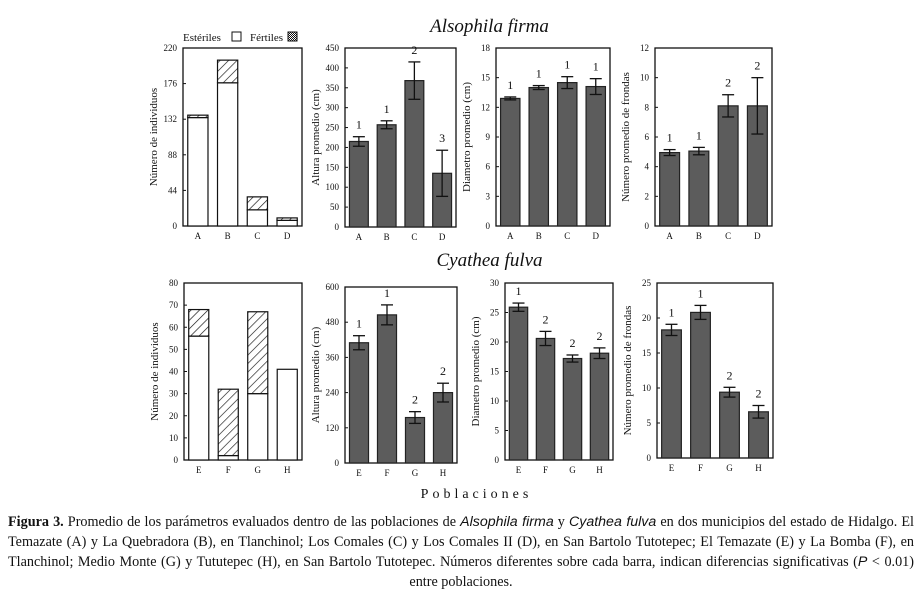 This screenshot has width=923, height=600. Describe the element at coordinates (202, 38) in the screenshot. I see `legend-sterile-label: Estériles` at that location.